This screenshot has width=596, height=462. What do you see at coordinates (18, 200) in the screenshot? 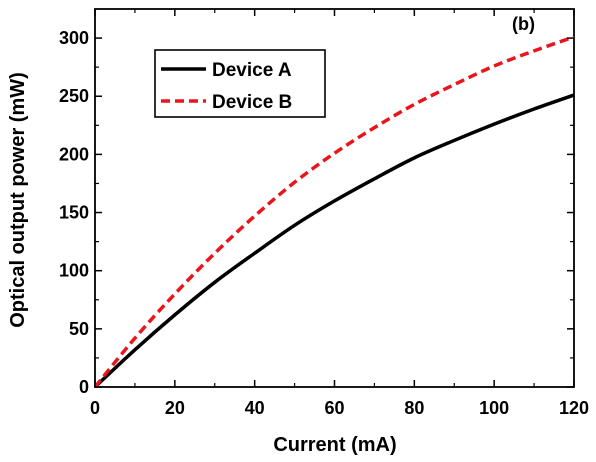
I see `y-axis-title: Optical output power (mW)` at bounding box center [18, 200].